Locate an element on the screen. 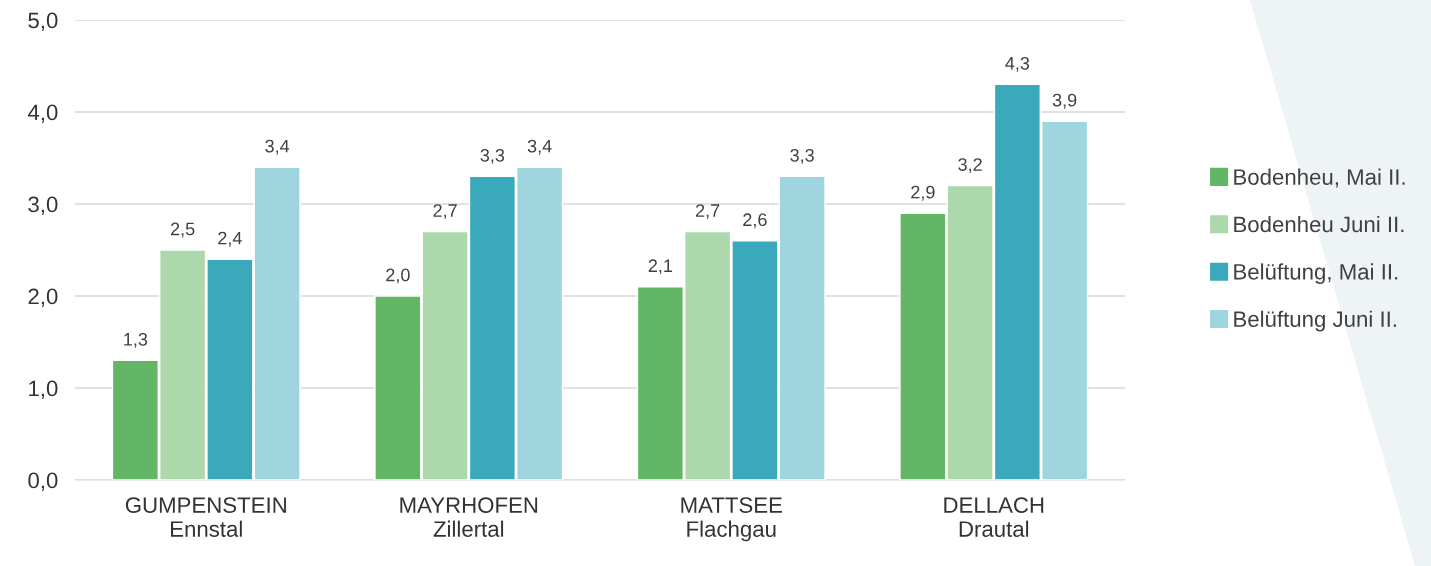 This screenshot has width=1431, height=566. data-label: 2,9 is located at coordinates (923, 193).